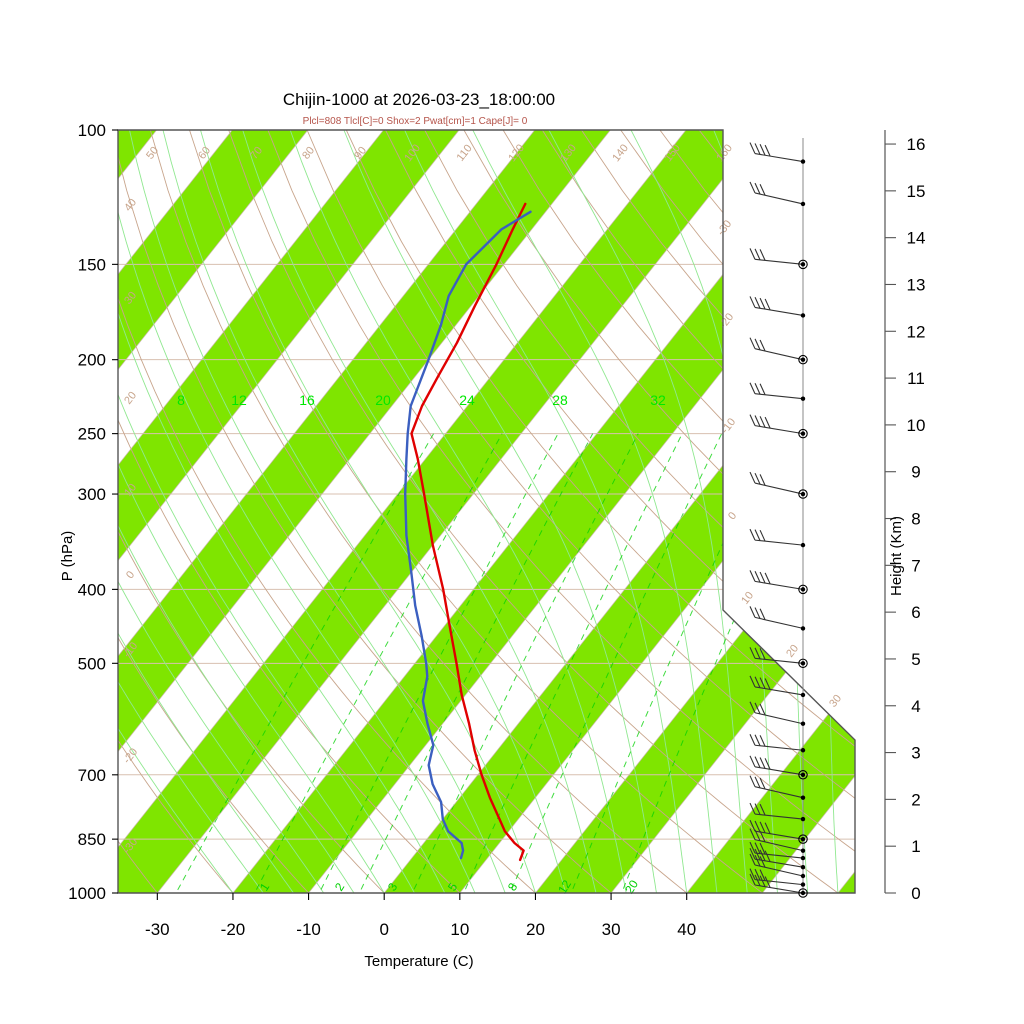 The height and width of the screenshot is (1024, 1024). I want to click on temperature-tick-label: 40, so click(686, 929).